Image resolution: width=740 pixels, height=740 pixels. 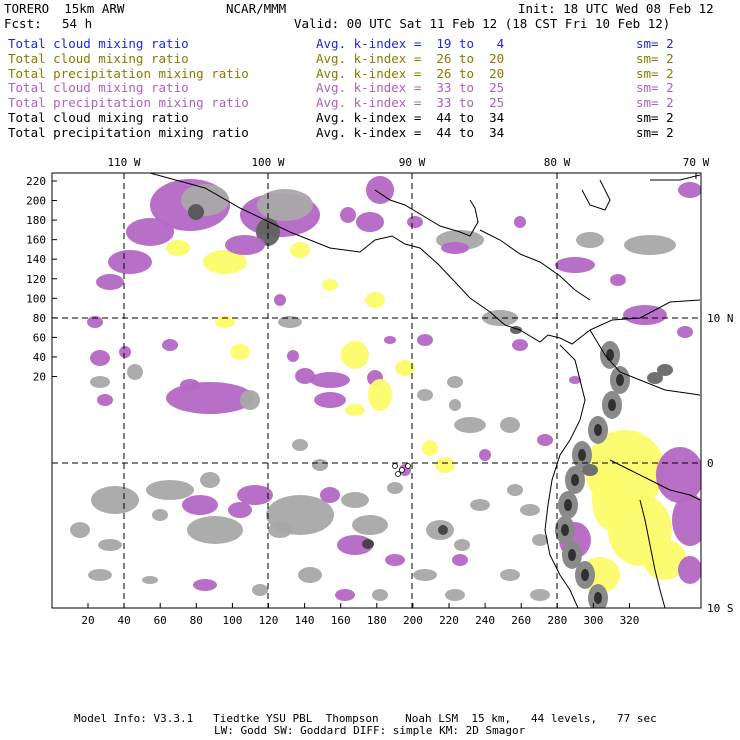 I want to click on x-tick-label-13: 280, so click(x=557, y=620).